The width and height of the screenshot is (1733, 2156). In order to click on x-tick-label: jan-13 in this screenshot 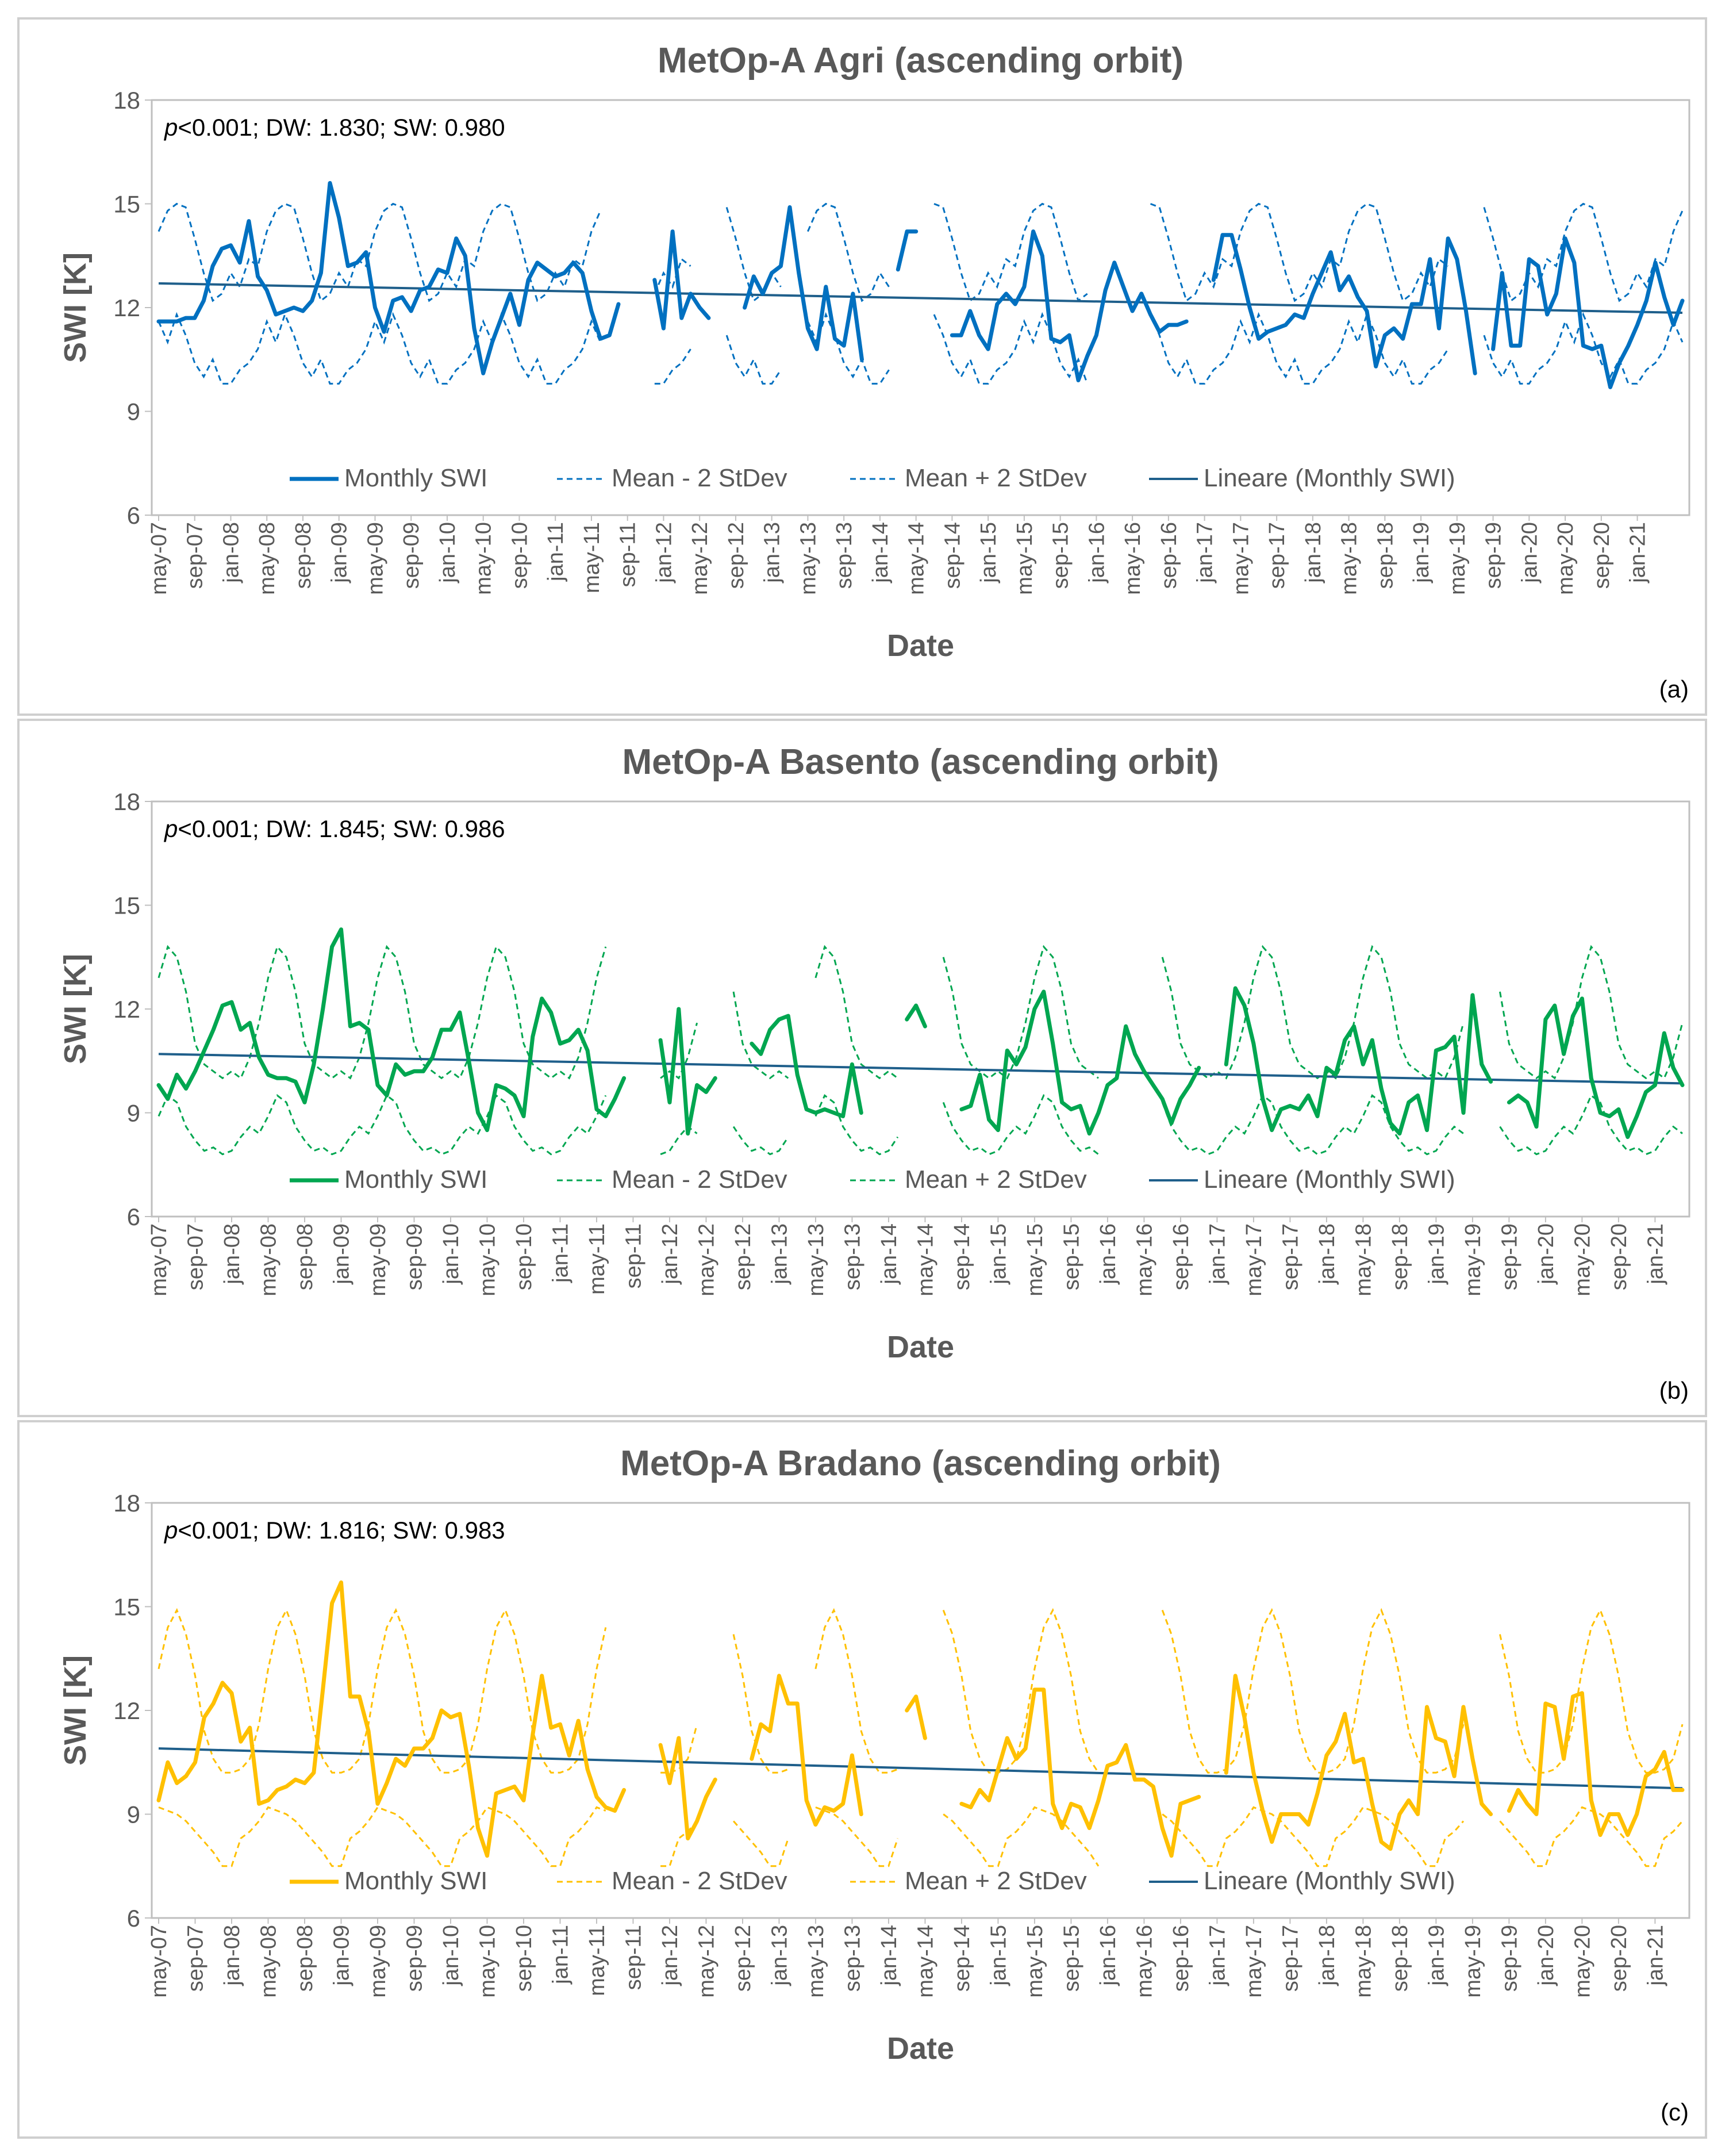, I will do `click(773, 553)`.